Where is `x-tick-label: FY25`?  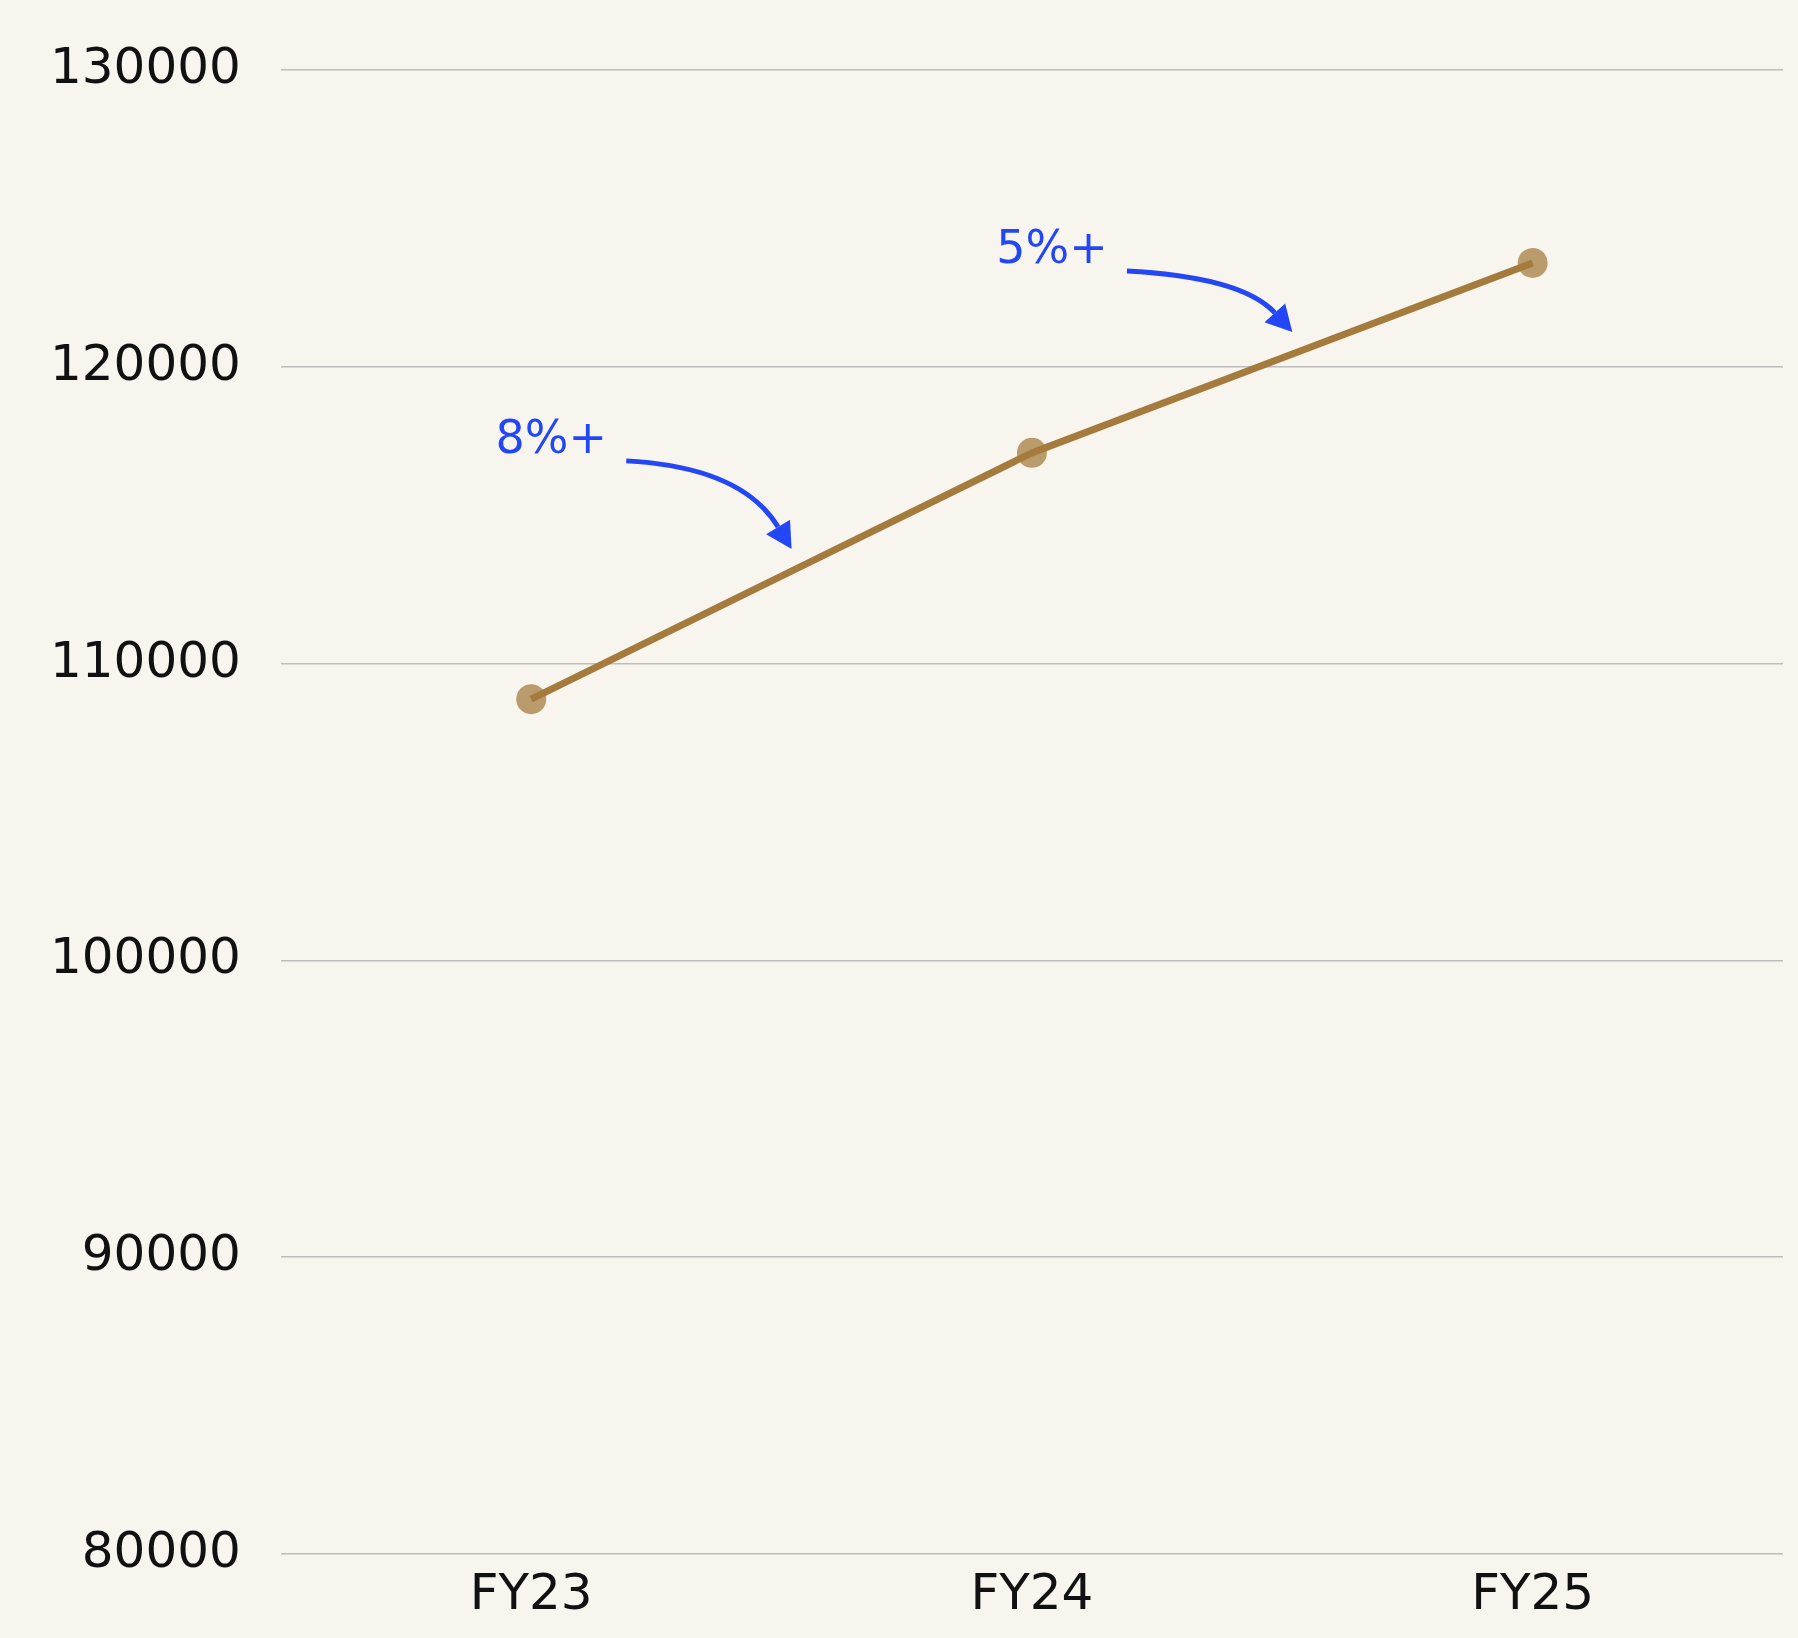 x-tick-label: FY25 is located at coordinates (1533, 1591).